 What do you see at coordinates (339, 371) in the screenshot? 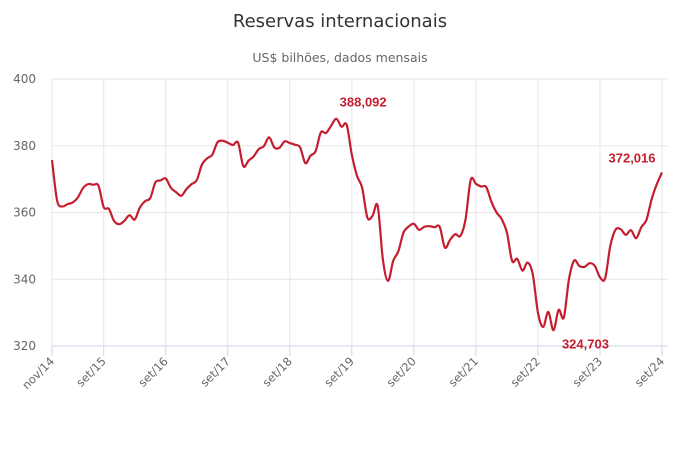
I see `x-tick-label: set/19` at bounding box center [339, 371].